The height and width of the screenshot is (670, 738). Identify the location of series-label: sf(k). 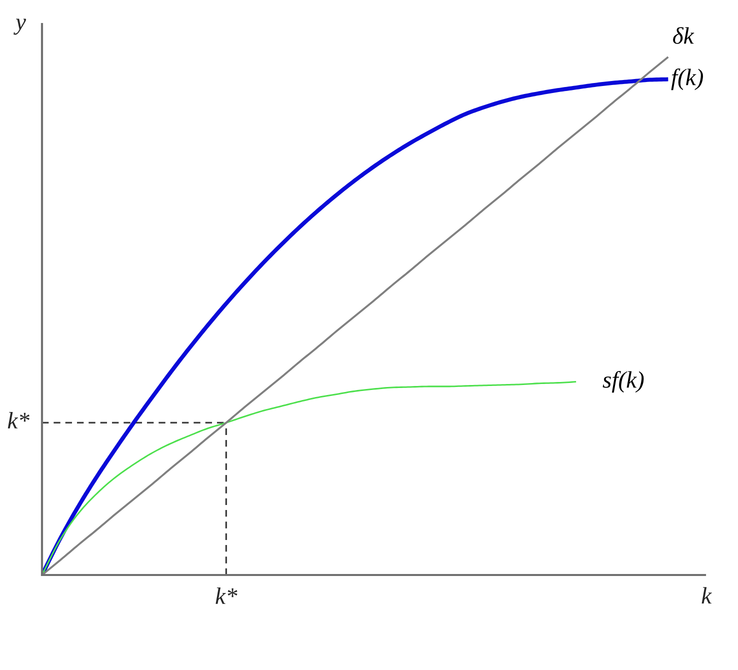
(623, 381).